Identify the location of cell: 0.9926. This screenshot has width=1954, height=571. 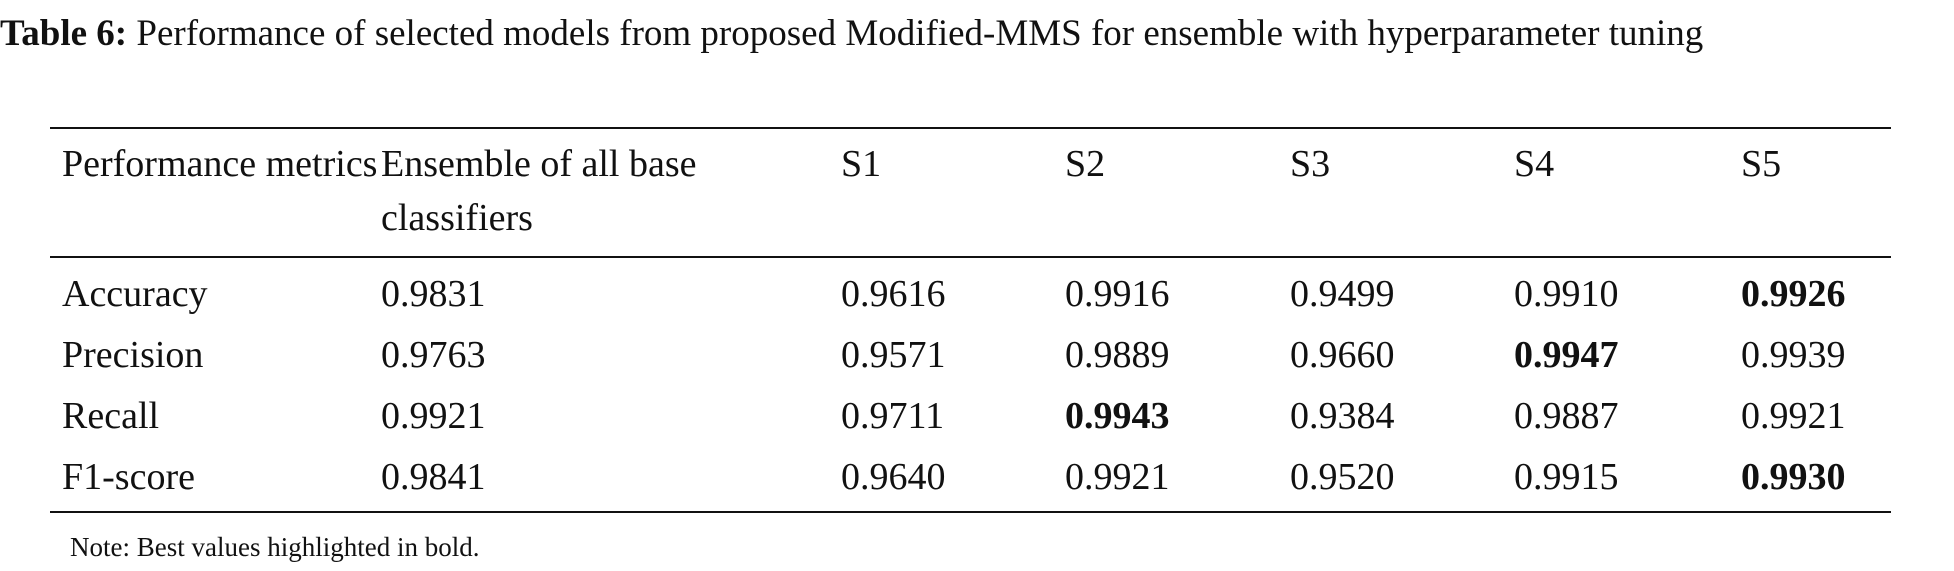
(1793, 294).